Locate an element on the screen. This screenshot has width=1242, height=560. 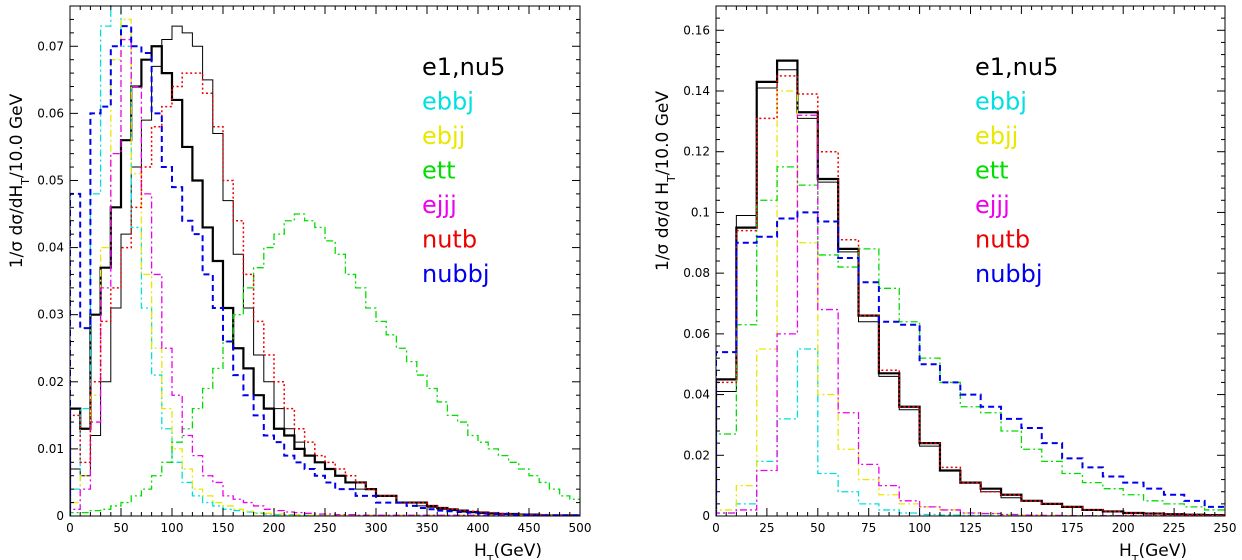
y-tick-label: 0.03 is located at coordinates (50, 315).